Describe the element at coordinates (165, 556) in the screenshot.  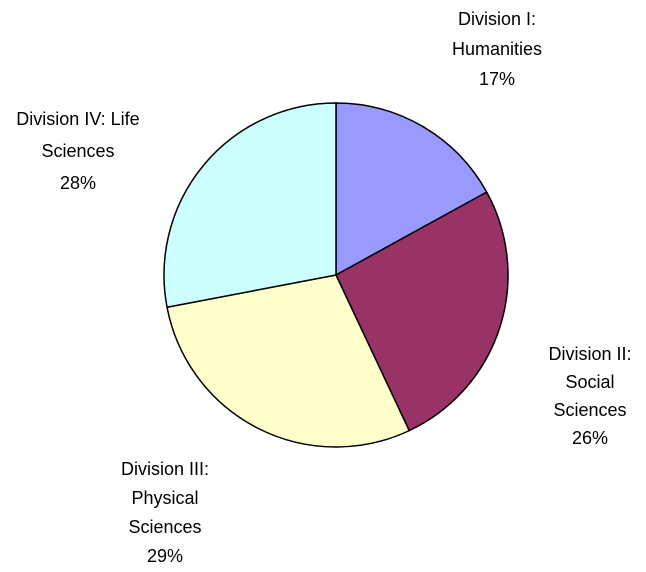
I see `value-label: 29%` at that location.